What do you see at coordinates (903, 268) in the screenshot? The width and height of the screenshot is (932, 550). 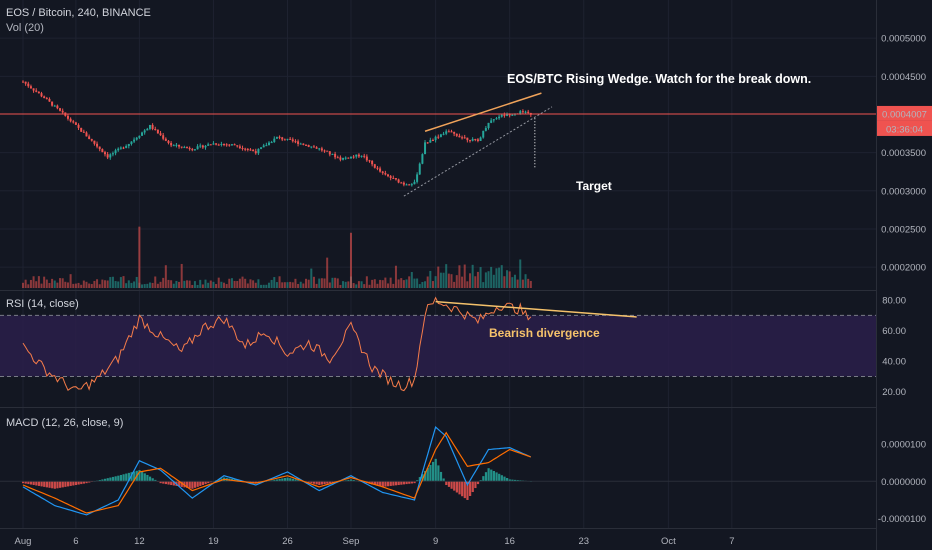 I see `price-tick-label: 0.0002000` at bounding box center [903, 268].